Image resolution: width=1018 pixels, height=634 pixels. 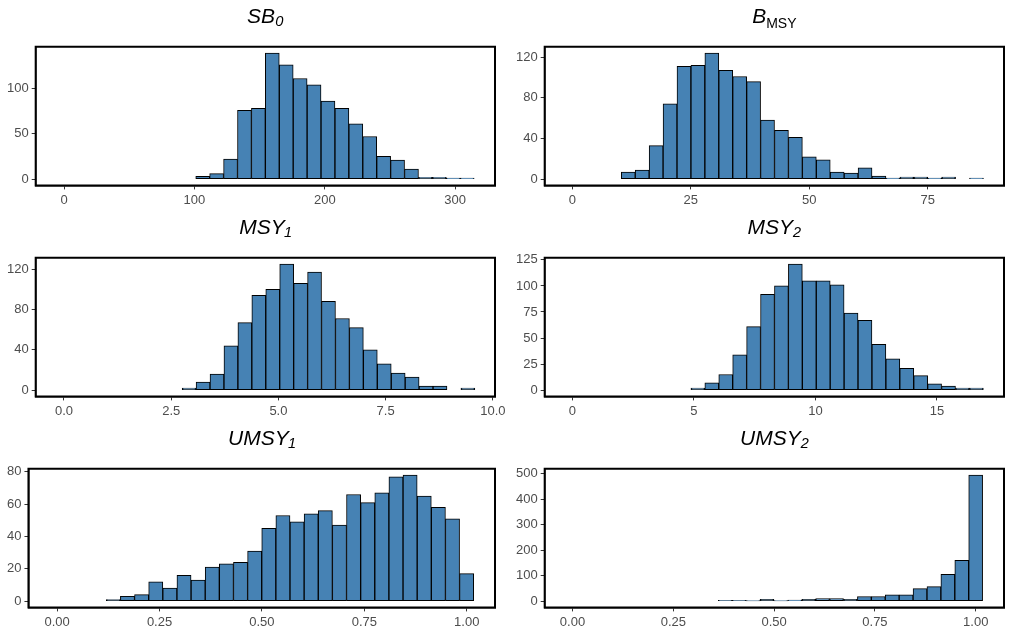 What do you see at coordinates (262, 438) in the screenshot?
I see `chart-title: UMSY₁` at bounding box center [262, 438].